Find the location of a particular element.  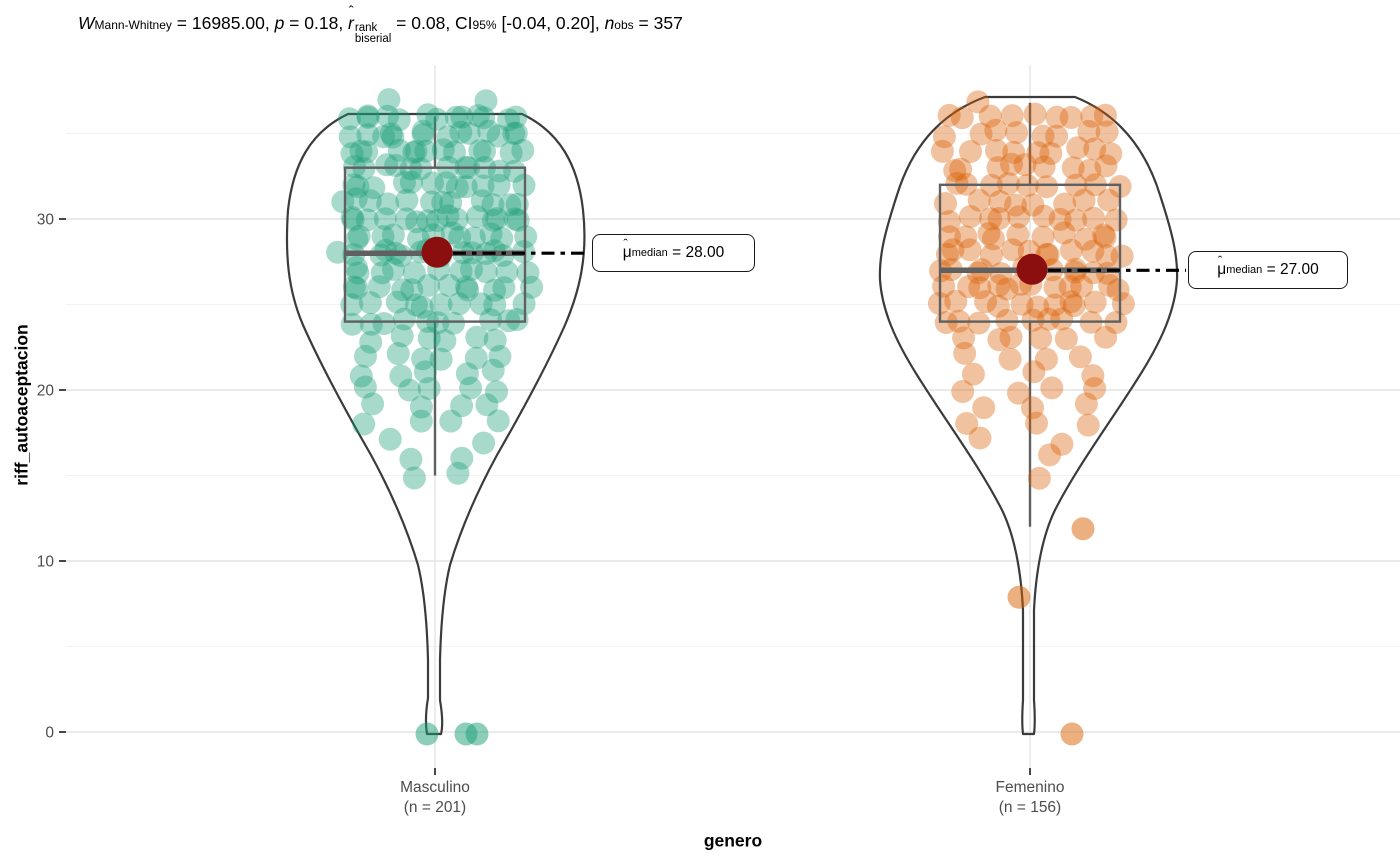

median-callout-femenino: μ ˆ median = 27.00 is located at coordinates (1268, 270).